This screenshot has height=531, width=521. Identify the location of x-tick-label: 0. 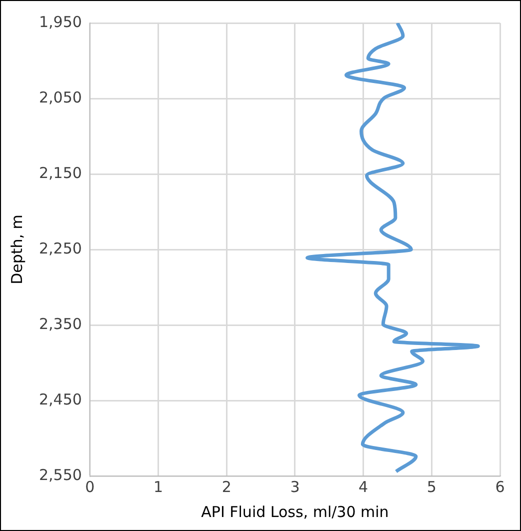
(90, 487).